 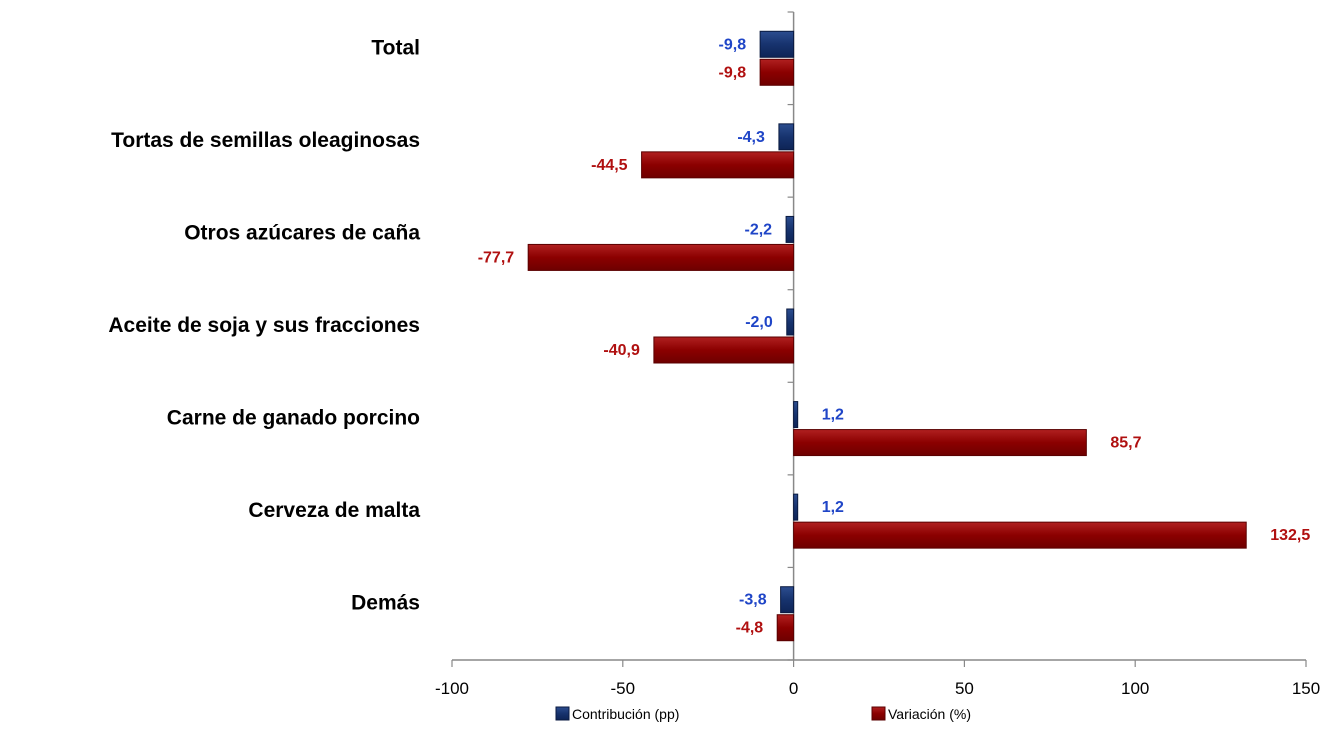 I want to click on category-label: Demás, so click(x=385, y=603).